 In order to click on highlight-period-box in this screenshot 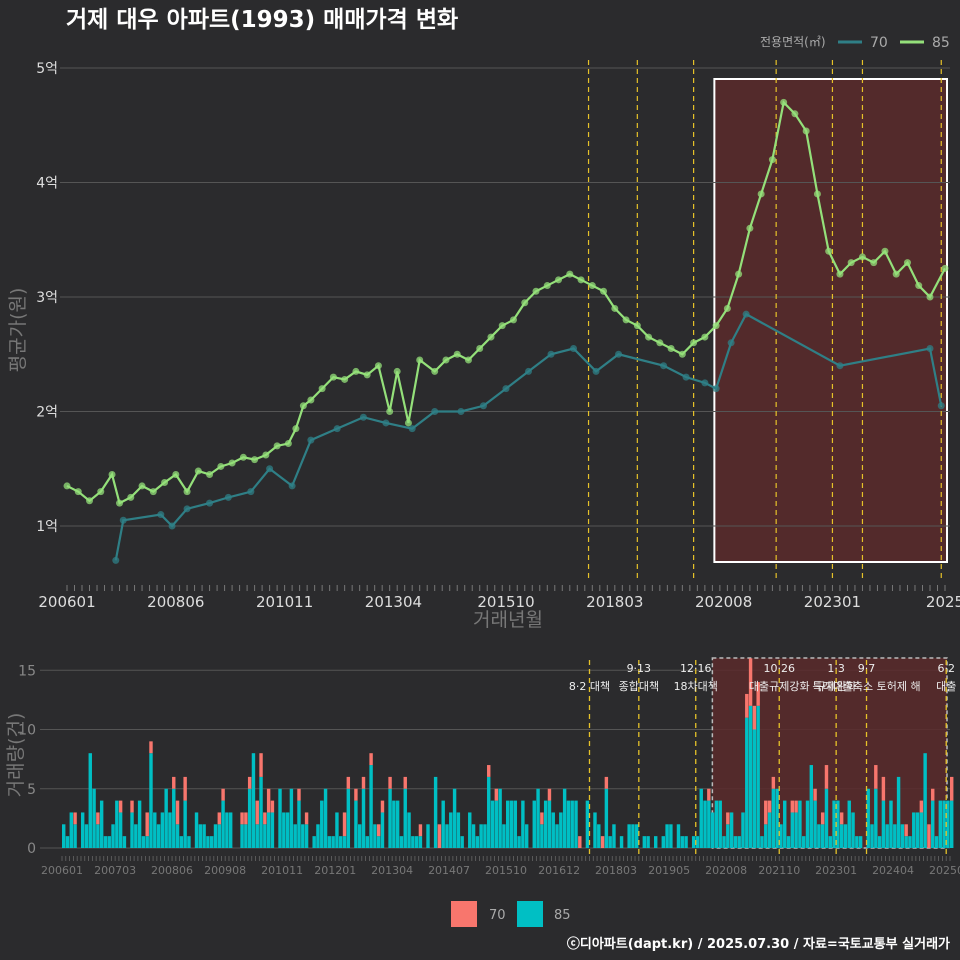, I will do `click(830, 320)`.